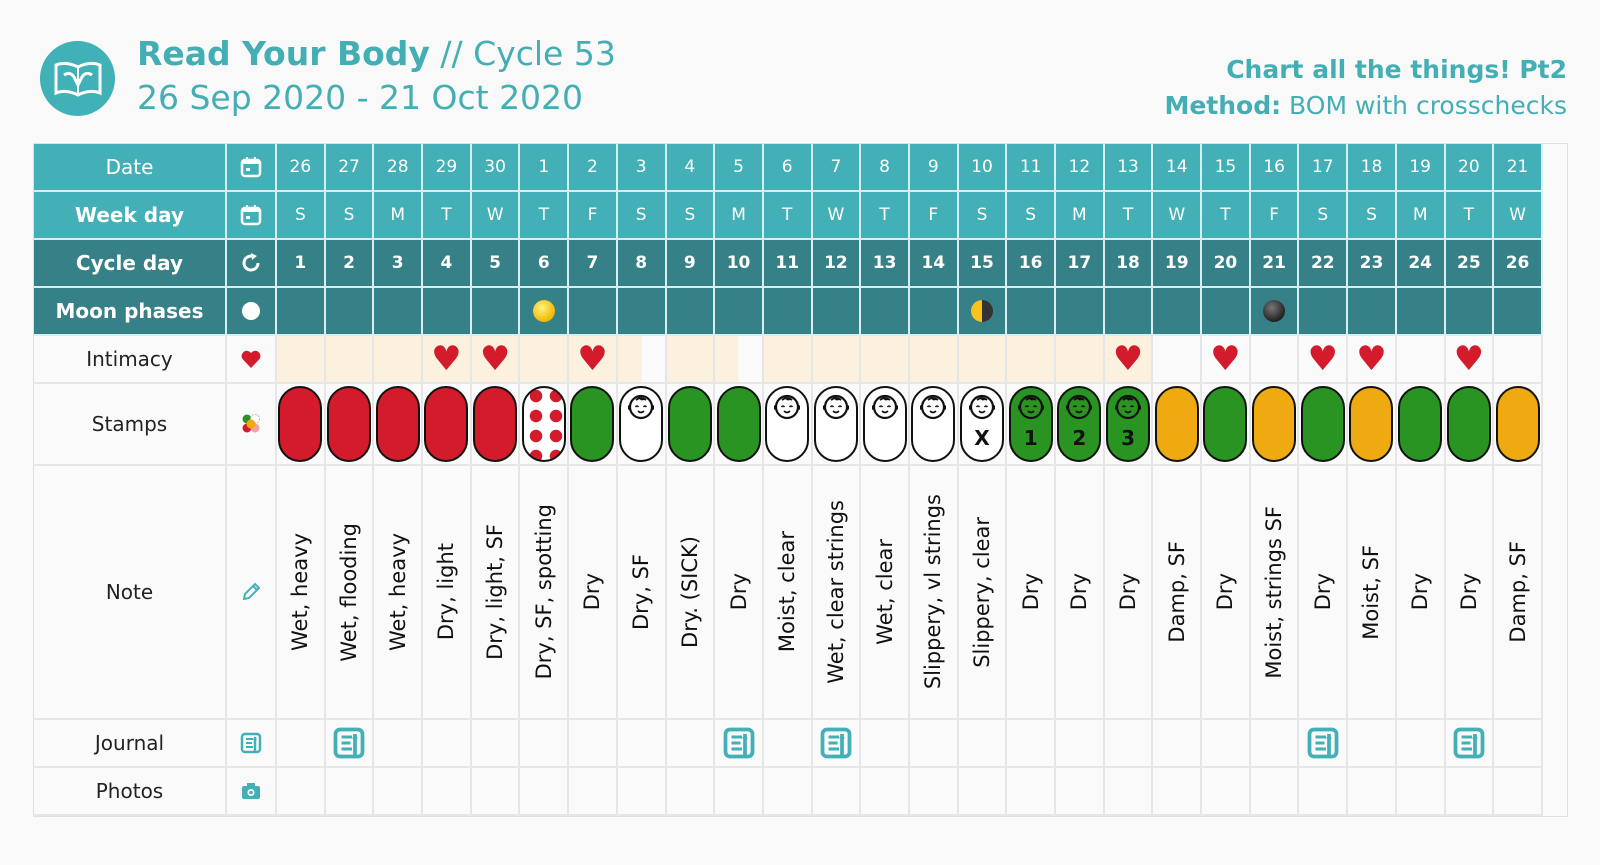  Describe the element at coordinates (983, 425) in the screenshot. I see `stamp-cell: X` at that location.